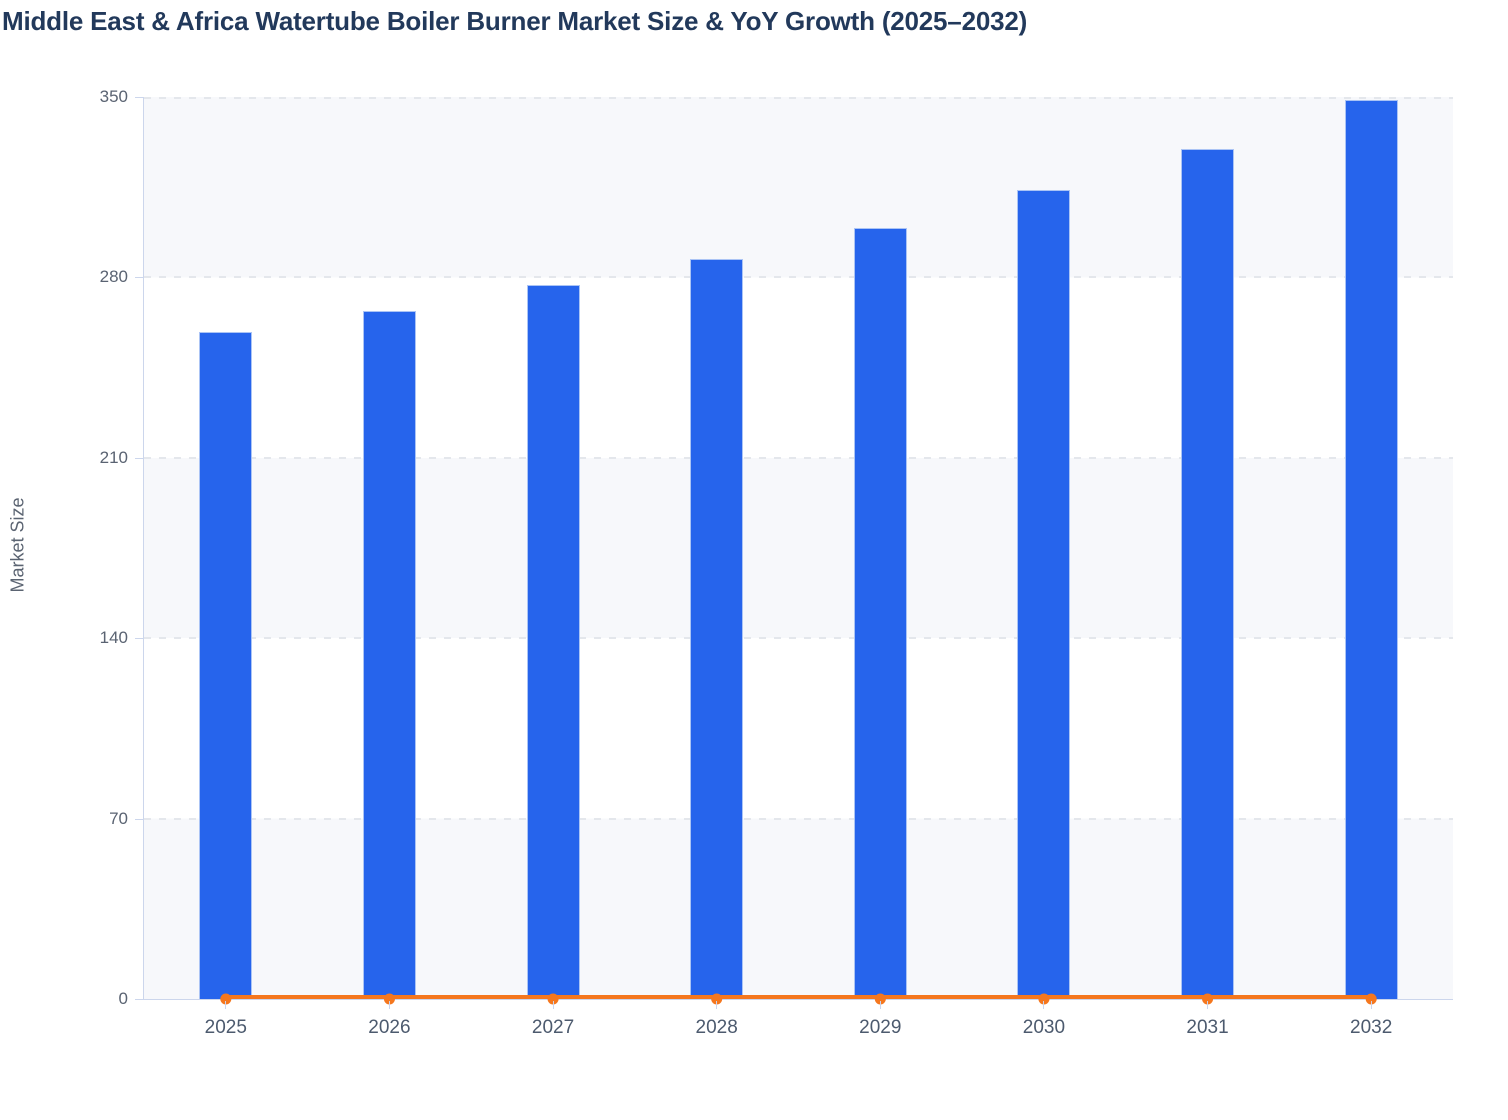 Image resolution: width=1508 pixels, height=1120 pixels. I want to click on y-tick-label-350: 350, so click(113, 96).